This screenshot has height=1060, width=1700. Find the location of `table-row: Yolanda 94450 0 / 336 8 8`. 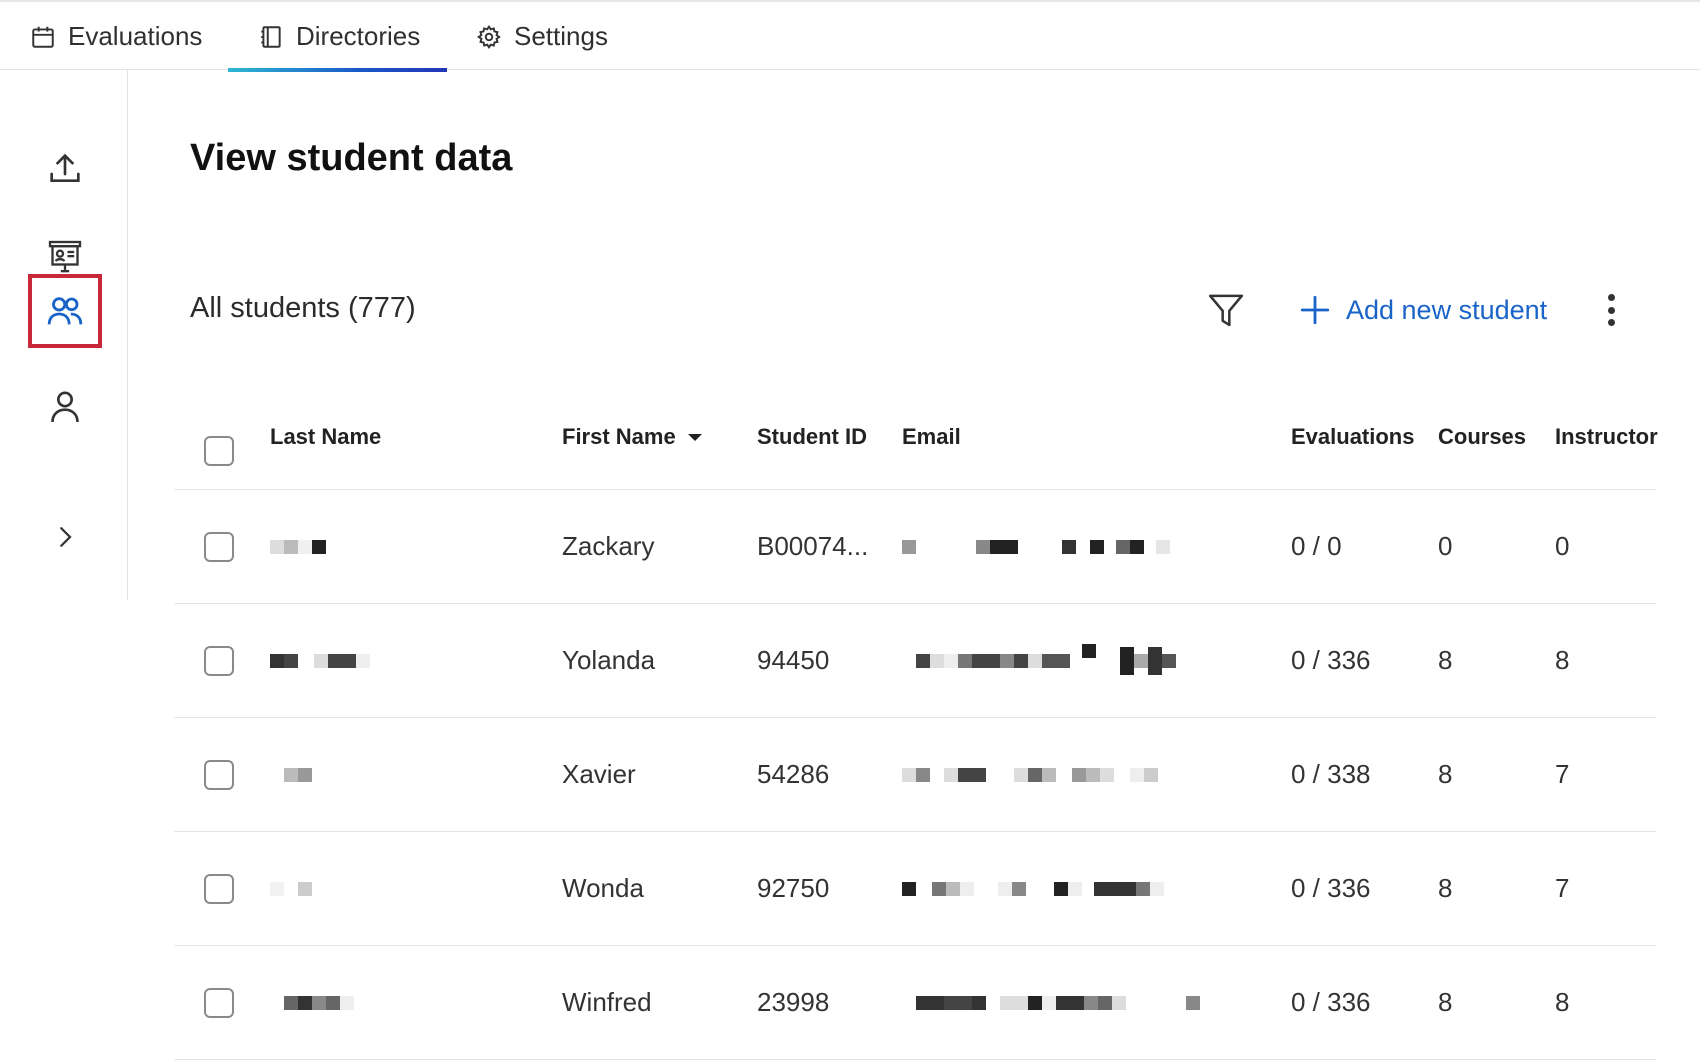

table-row: Yolanda 94450 0 / 336 8 8 is located at coordinates (915, 661).